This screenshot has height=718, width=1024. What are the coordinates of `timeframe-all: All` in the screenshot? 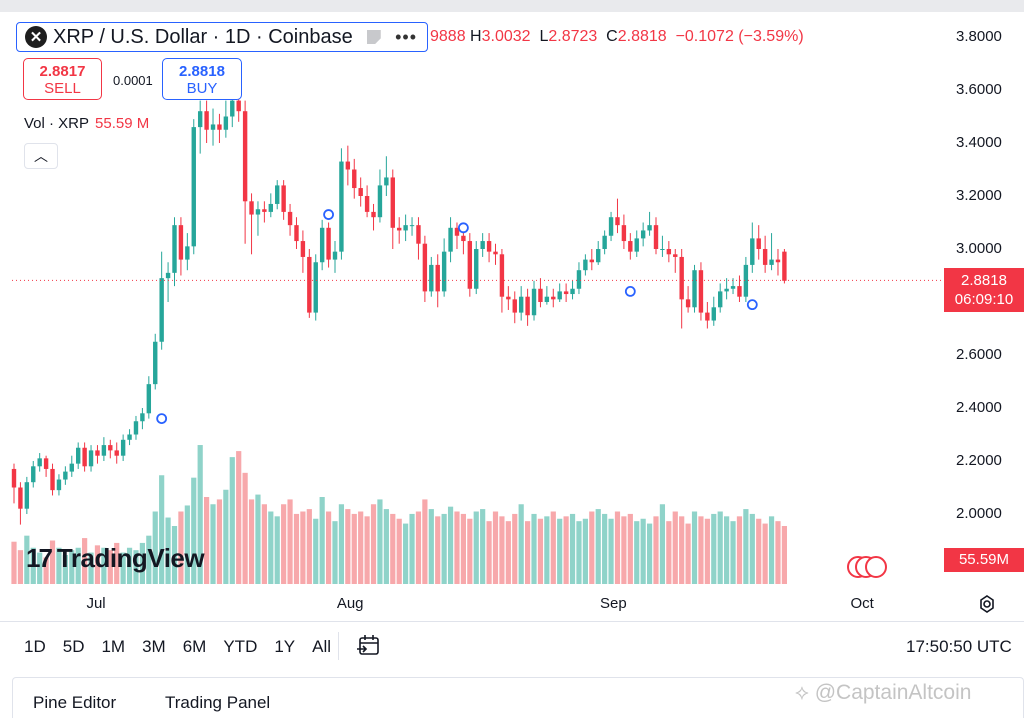 It's located at (322, 646).